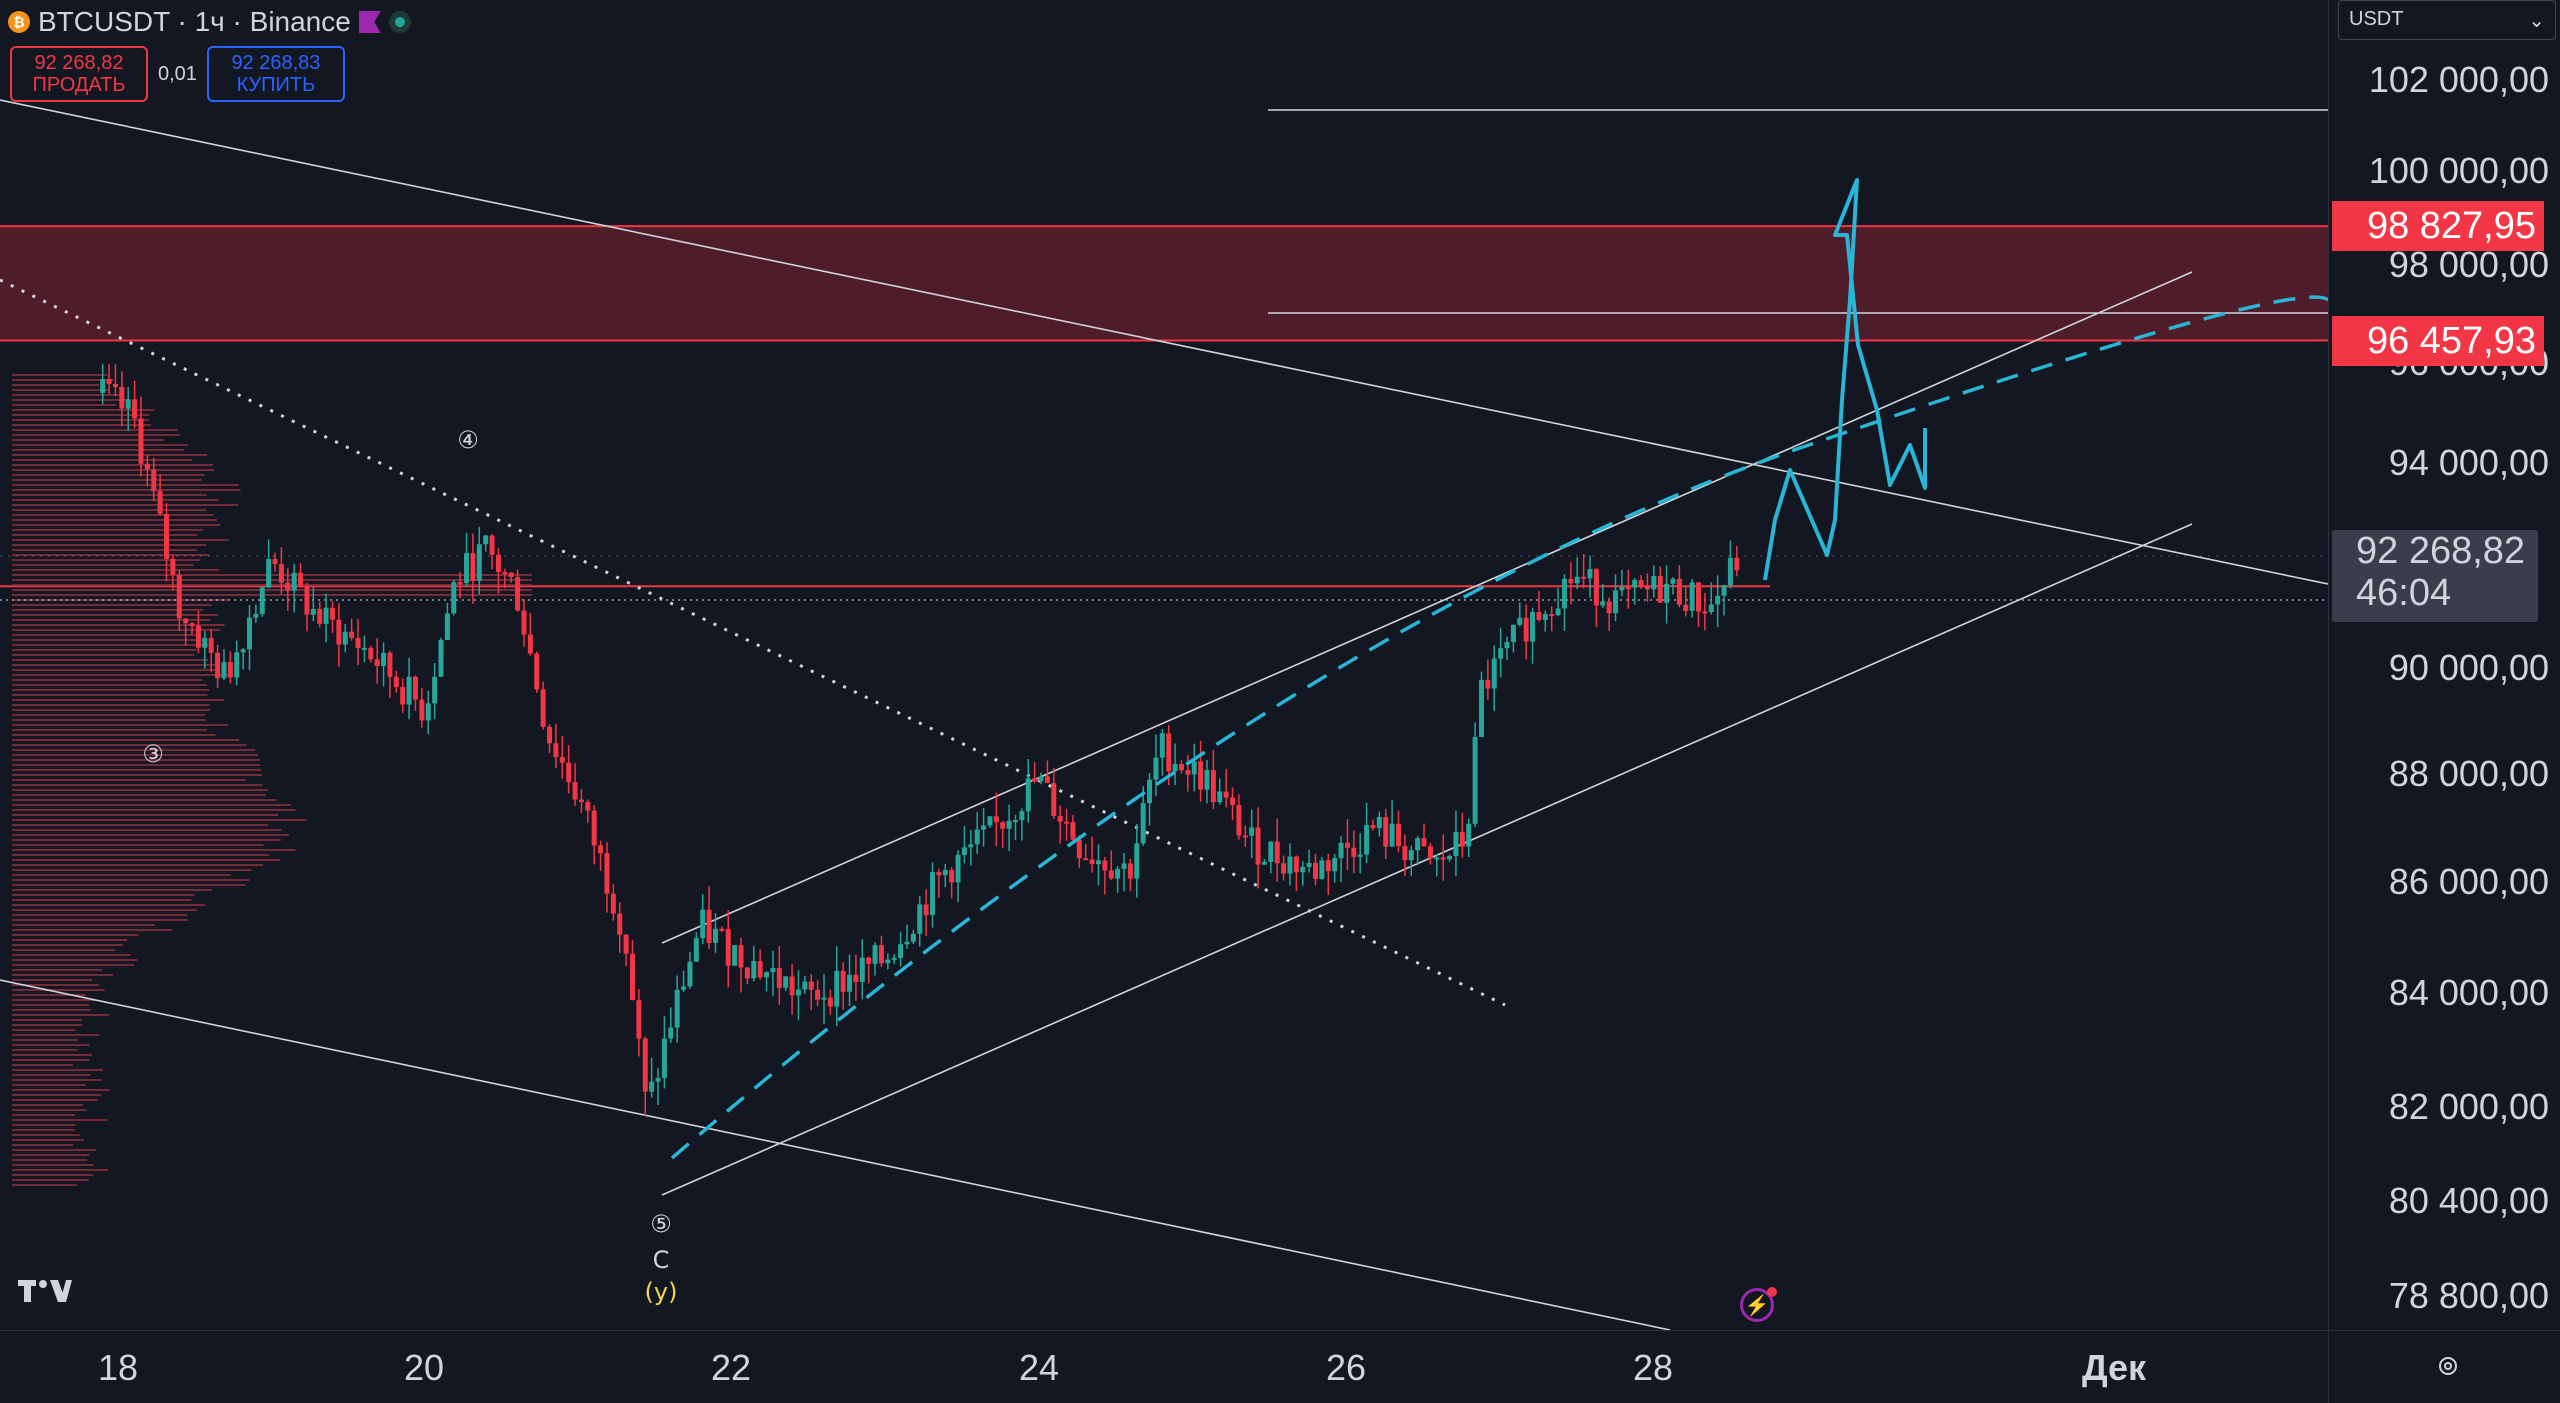 This screenshot has width=2560, height=1403. I want to click on candle-countdown: 46:04, so click(2404, 593).